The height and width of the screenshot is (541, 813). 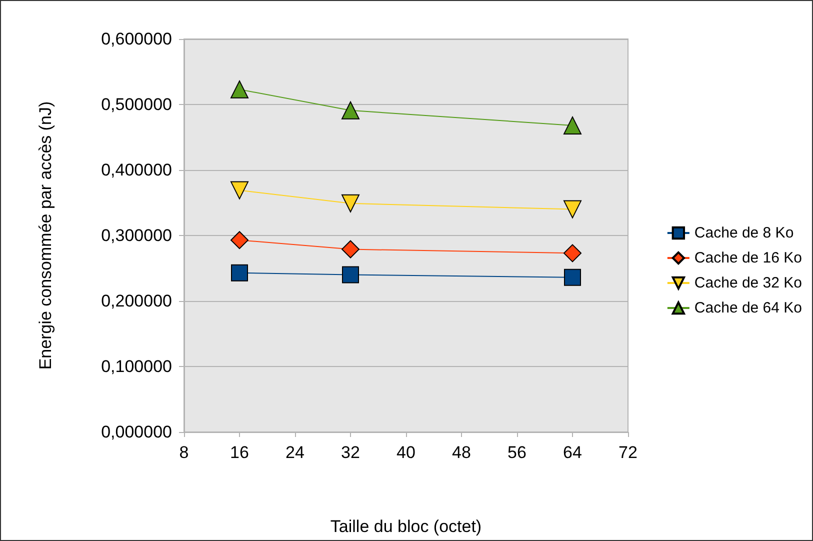 I want to click on y-axis-title: Energie consommée par accès (nJ), so click(x=45, y=235).